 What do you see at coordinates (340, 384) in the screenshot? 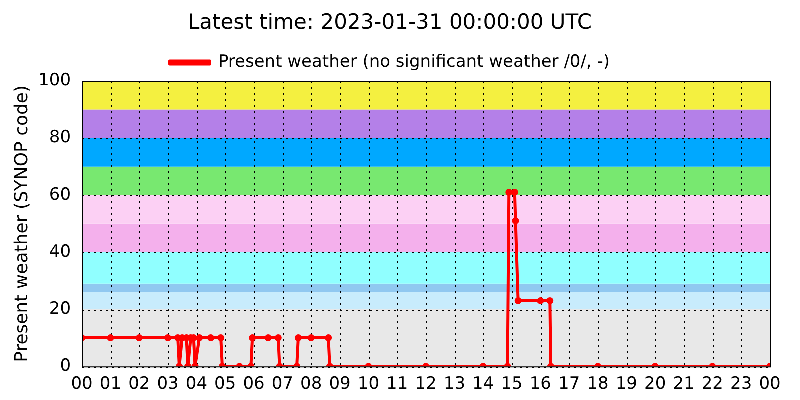
I see `x-tick-label: 09` at bounding box center [340, 384].